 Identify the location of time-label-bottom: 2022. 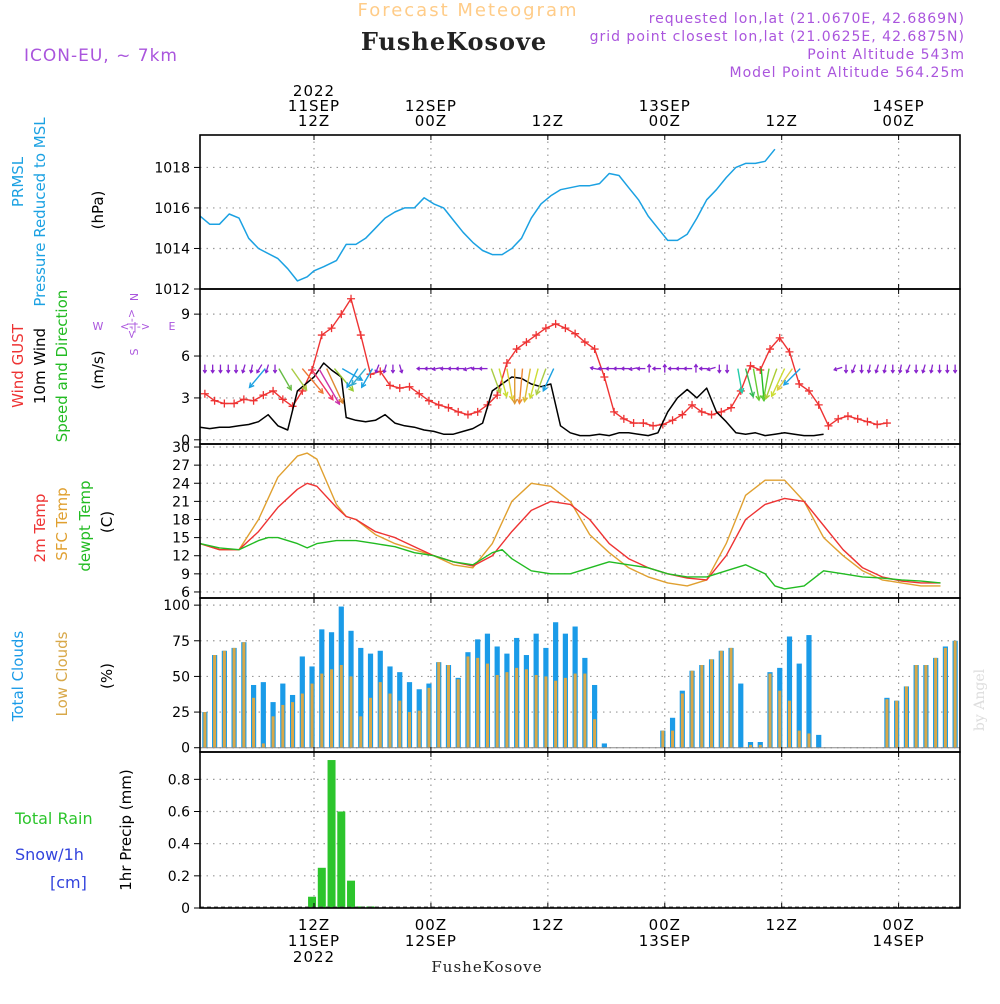
(314, 957).